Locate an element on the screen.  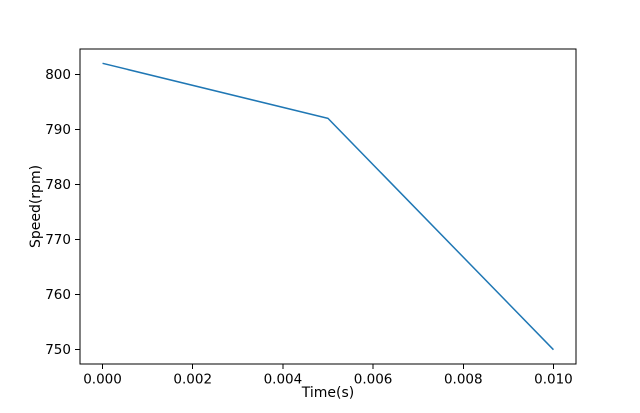
x-tick-label-0.002: 0.002 is located at coordinates (192, 380).